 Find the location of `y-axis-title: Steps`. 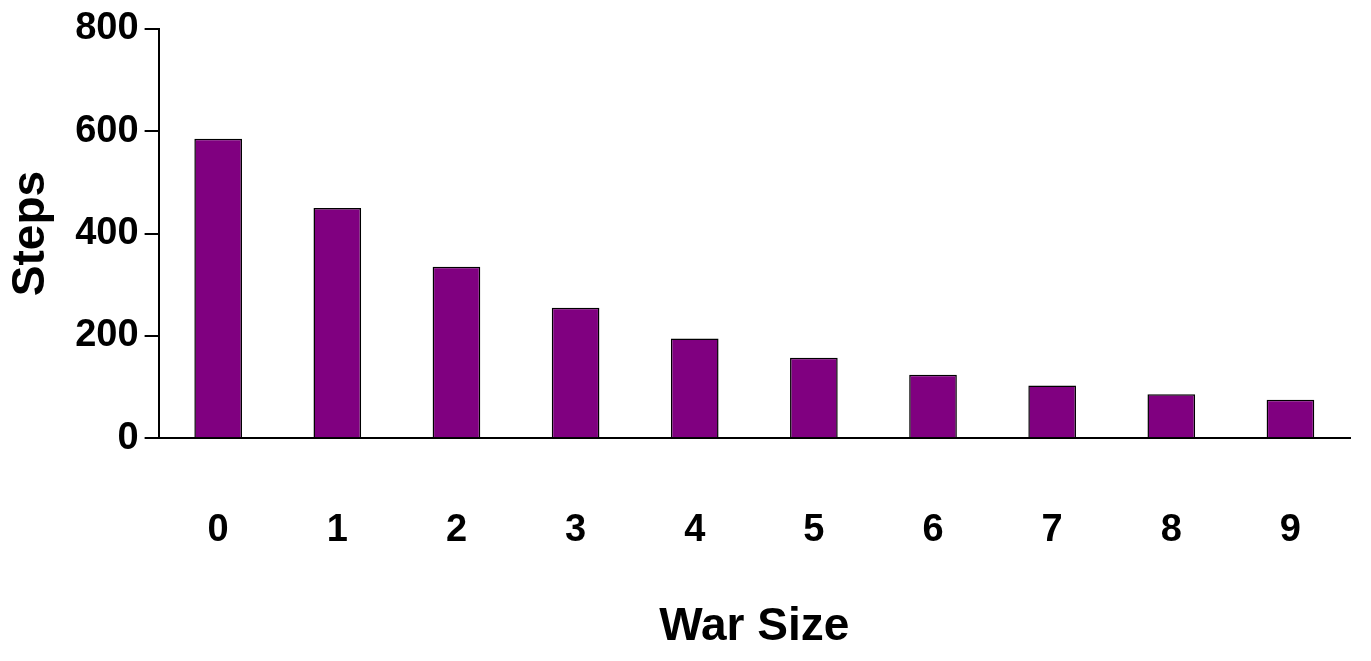

y-axis-title: Steps is located at coordinates (28, 233).